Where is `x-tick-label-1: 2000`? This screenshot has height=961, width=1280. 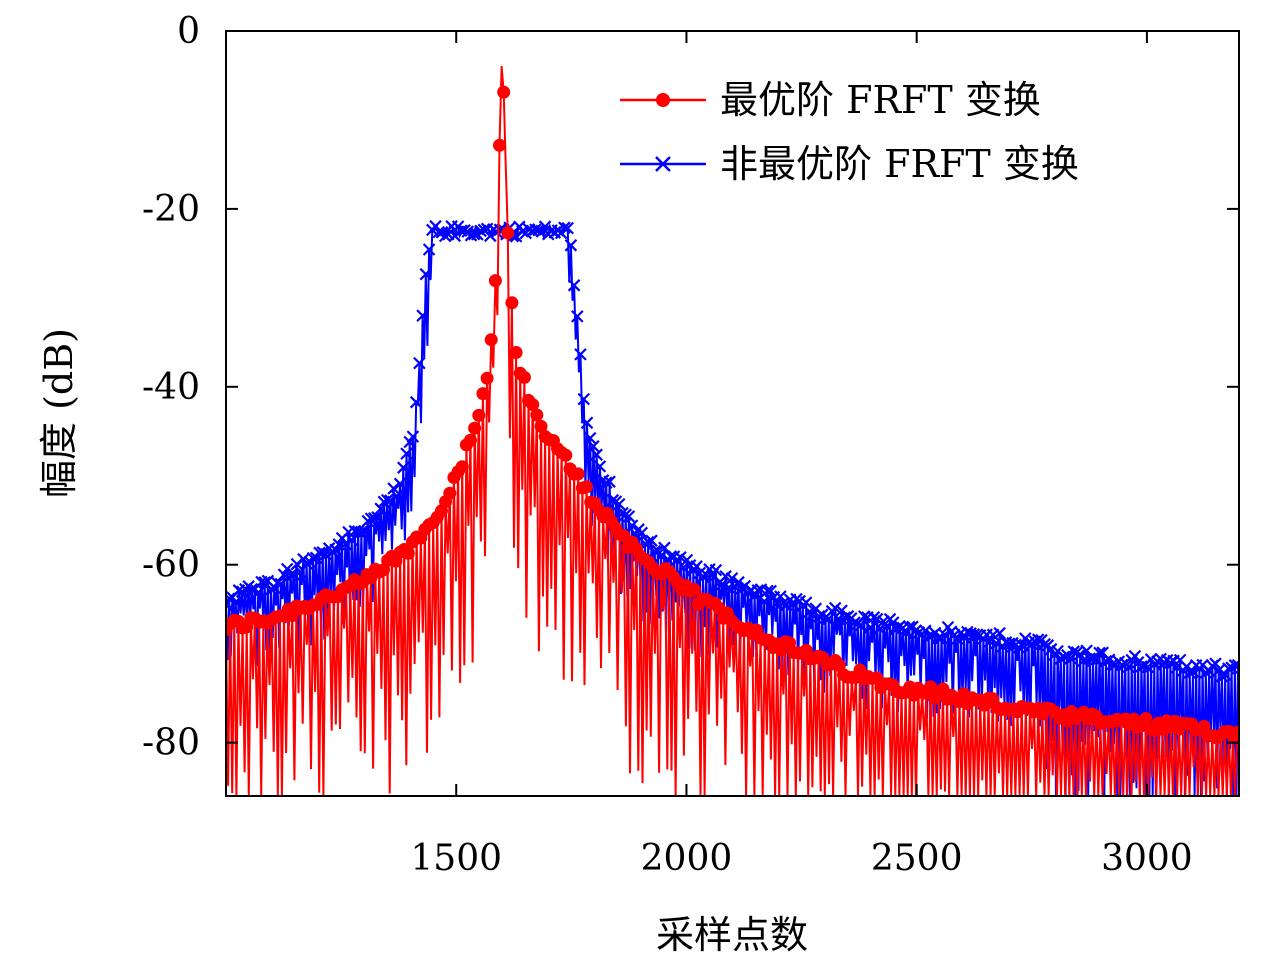 x-tick-label-1: 2000 is located at coordinates (687, 858).